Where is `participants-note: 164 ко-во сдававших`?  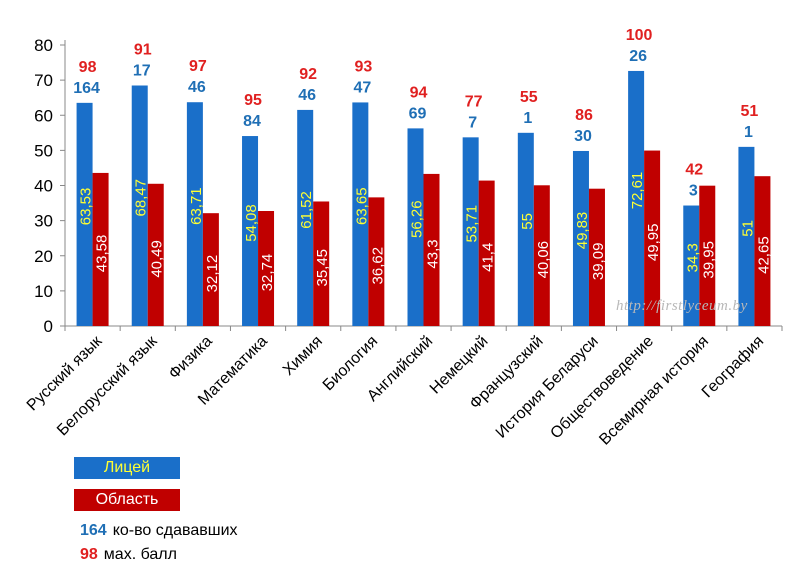
participants-note: 164 ко-во сдававших is located at coordinates (159, 531).